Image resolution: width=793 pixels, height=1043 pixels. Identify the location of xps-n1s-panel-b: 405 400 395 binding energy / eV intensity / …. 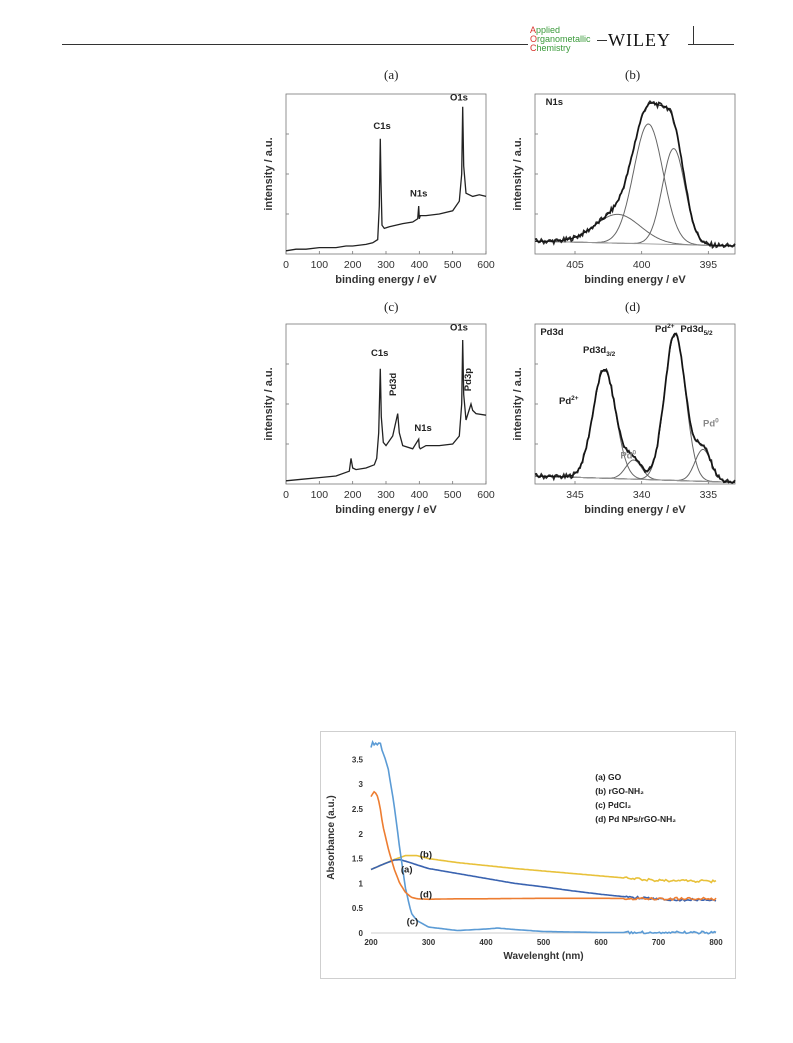
(624, 189).